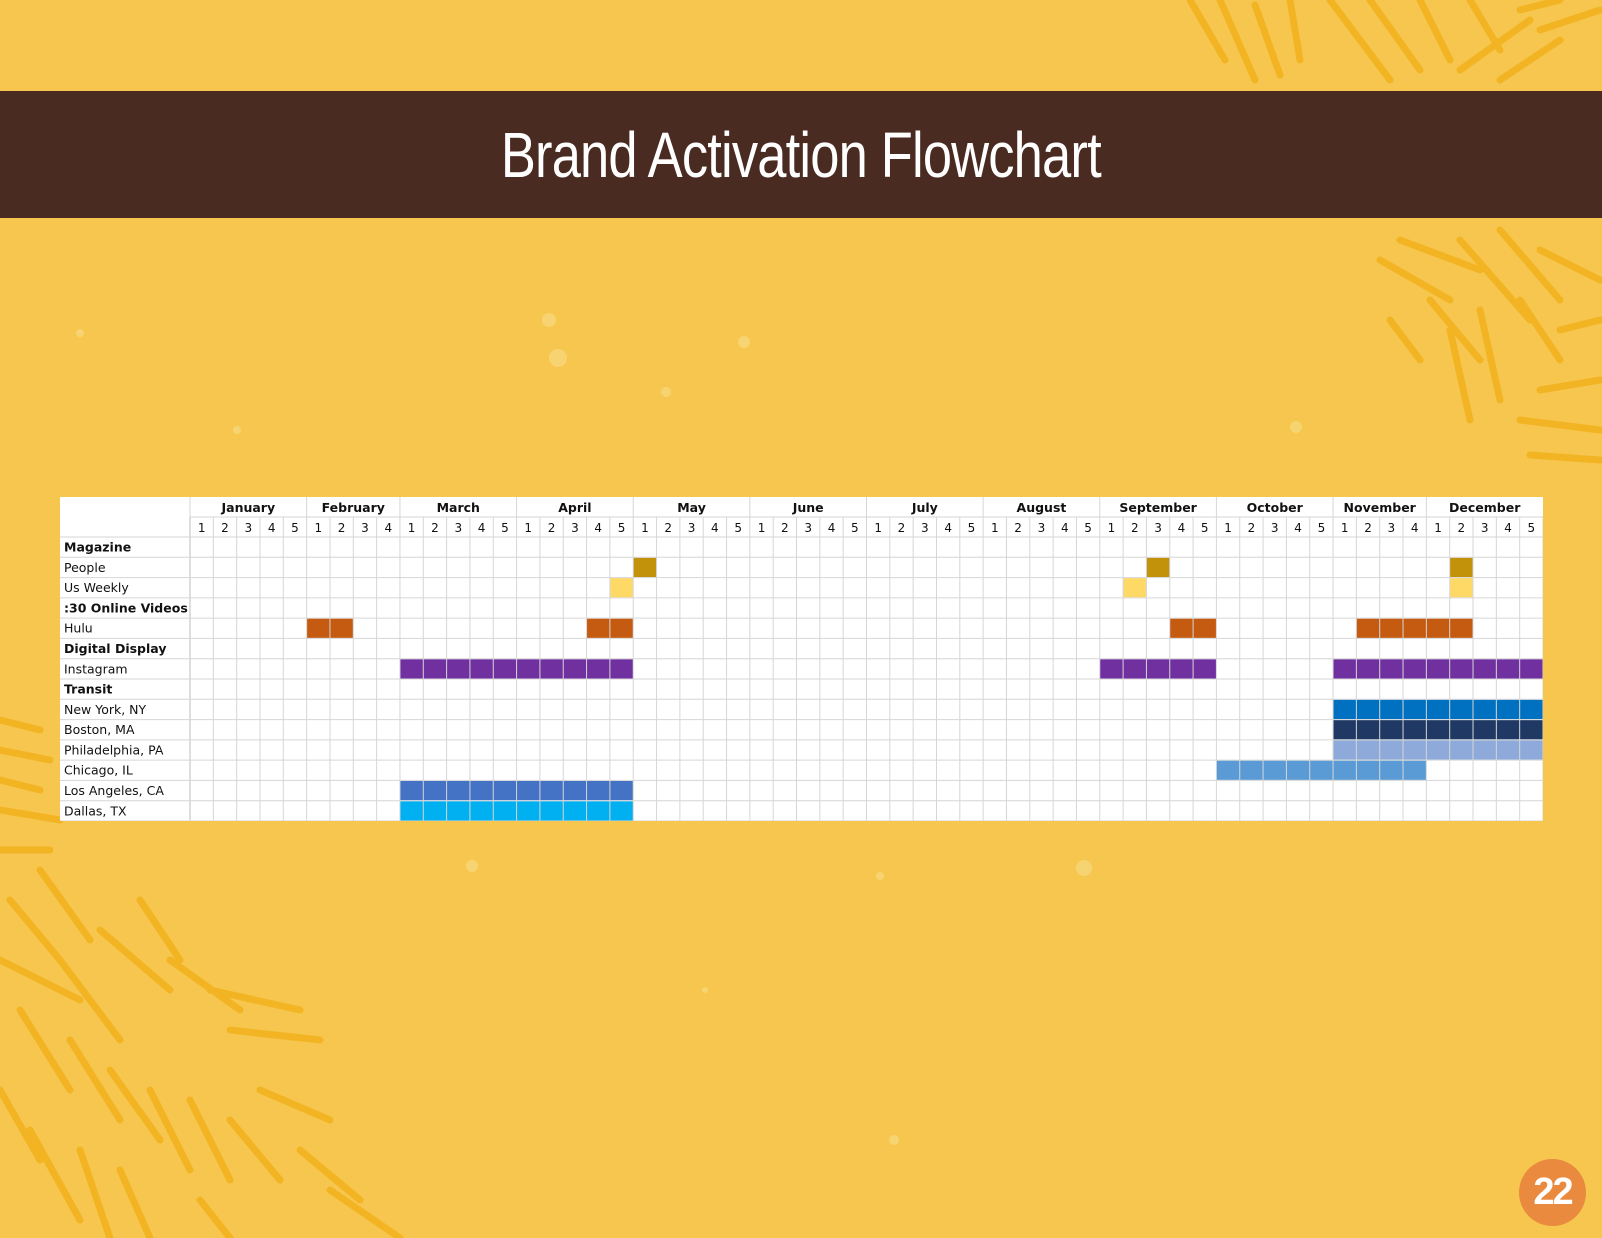 The width and height of the screenshot is (1602, 1238). What do you see at coordinates (1380, 507) in the screenshot?
I see `month-label: November` at bounding box center [1380, 507].